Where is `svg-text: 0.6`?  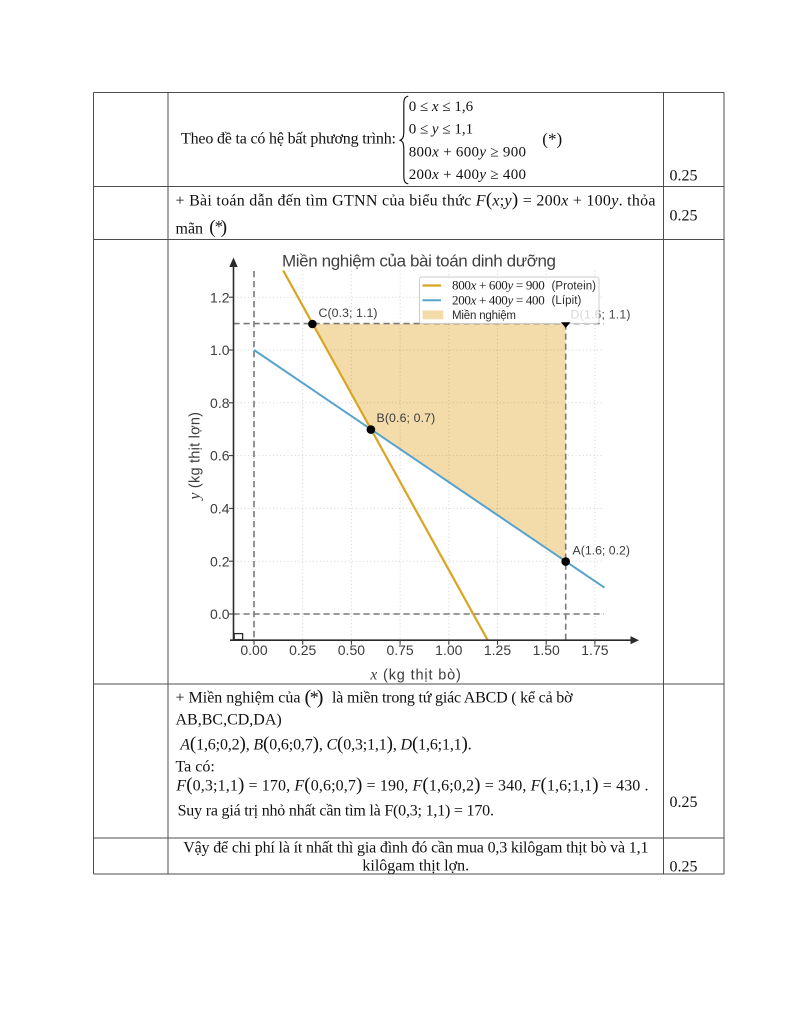
svg-text: 0.6 is located at coordinates (220, 456).